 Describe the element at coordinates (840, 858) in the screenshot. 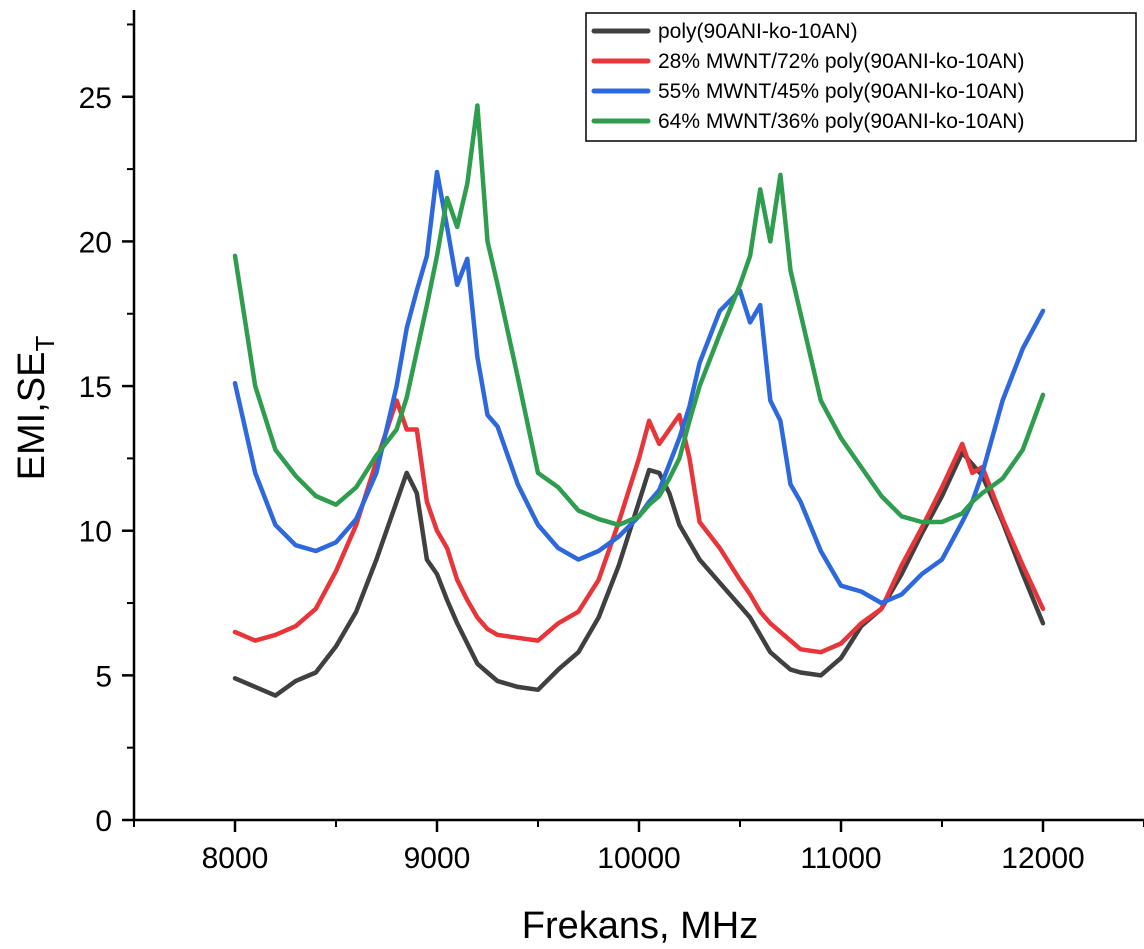

I see `x-tick-label: 11000` at that location.